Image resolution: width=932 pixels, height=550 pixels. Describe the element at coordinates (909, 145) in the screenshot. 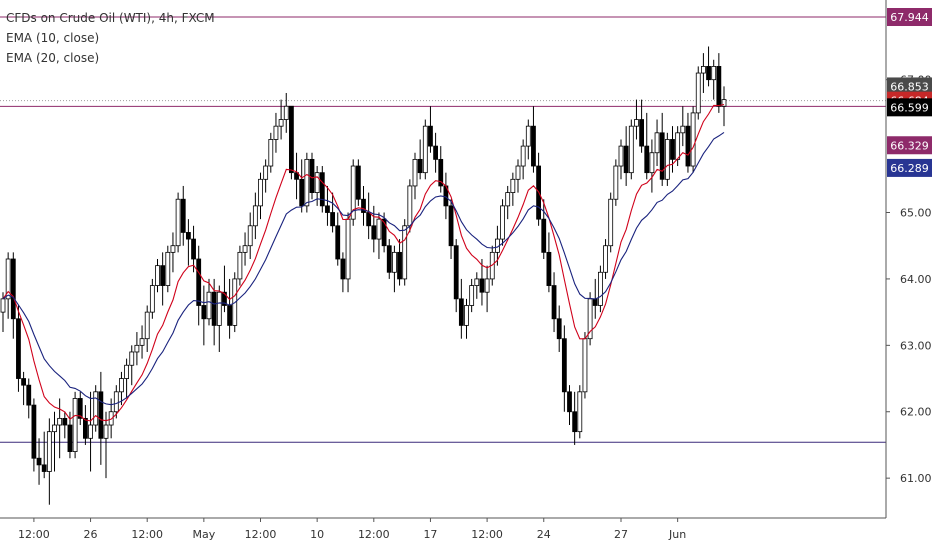

I see `price-label-text: 66.329` at that location.